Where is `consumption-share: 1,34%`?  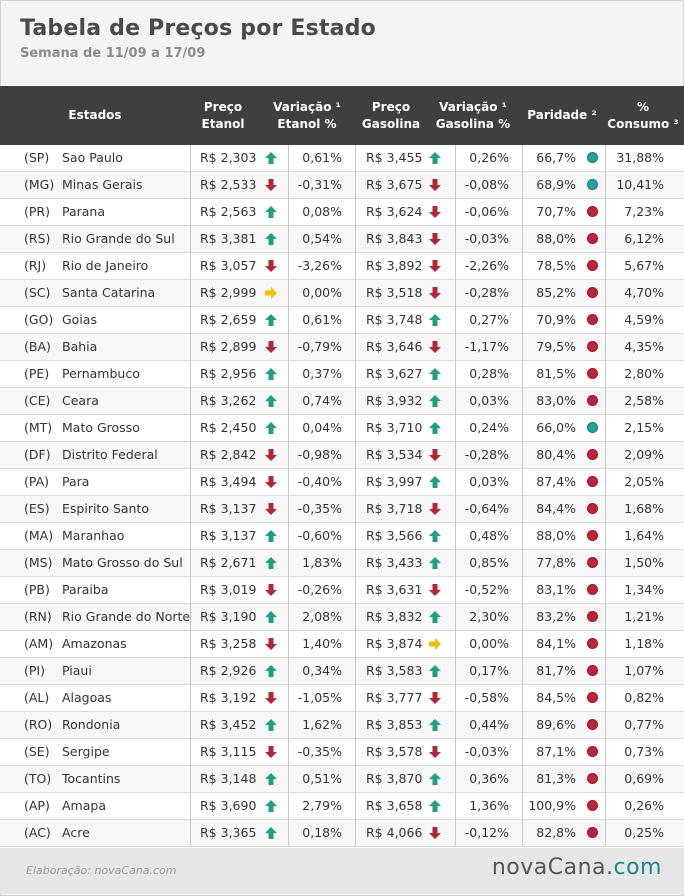
consumption-share: 1,34% is located at coordinates (644, 589).